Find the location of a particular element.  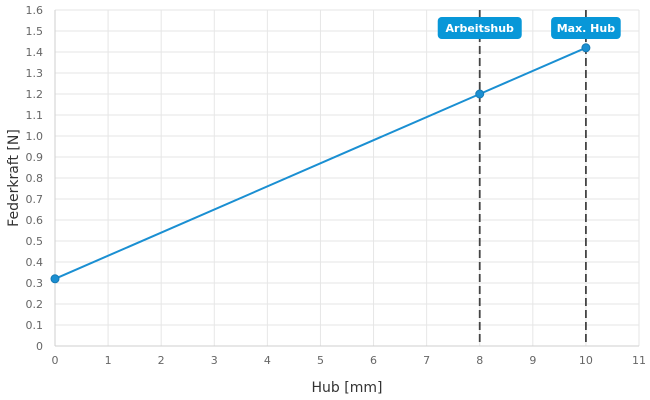

y-tick-label: 1.5 is located at coordinates (35, 31).